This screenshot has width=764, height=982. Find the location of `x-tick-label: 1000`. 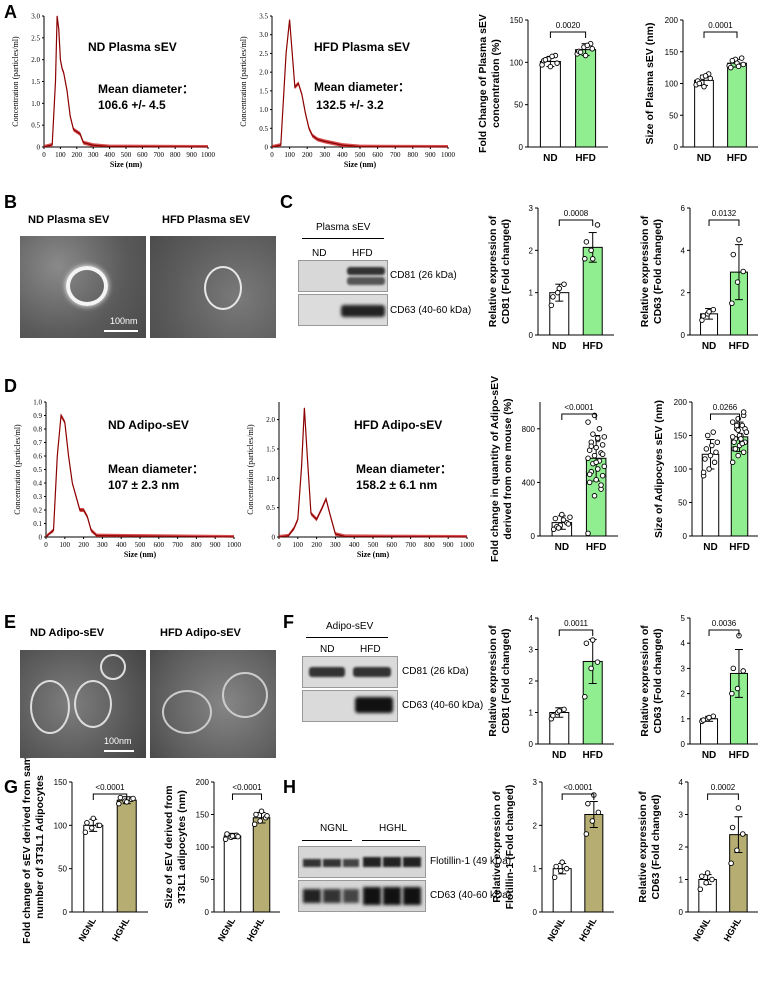

x-tick-label: 1000 is located at coordinates (467, 545).